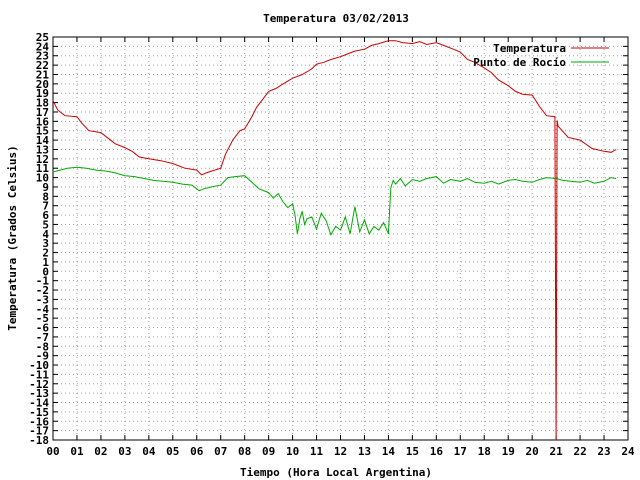 The height and width of the screenshot is (480, 640). What do you see at coordinates (39, 374) in the screenshot?
I see `y-tick-label: -11` at bounding box center [39, 374].